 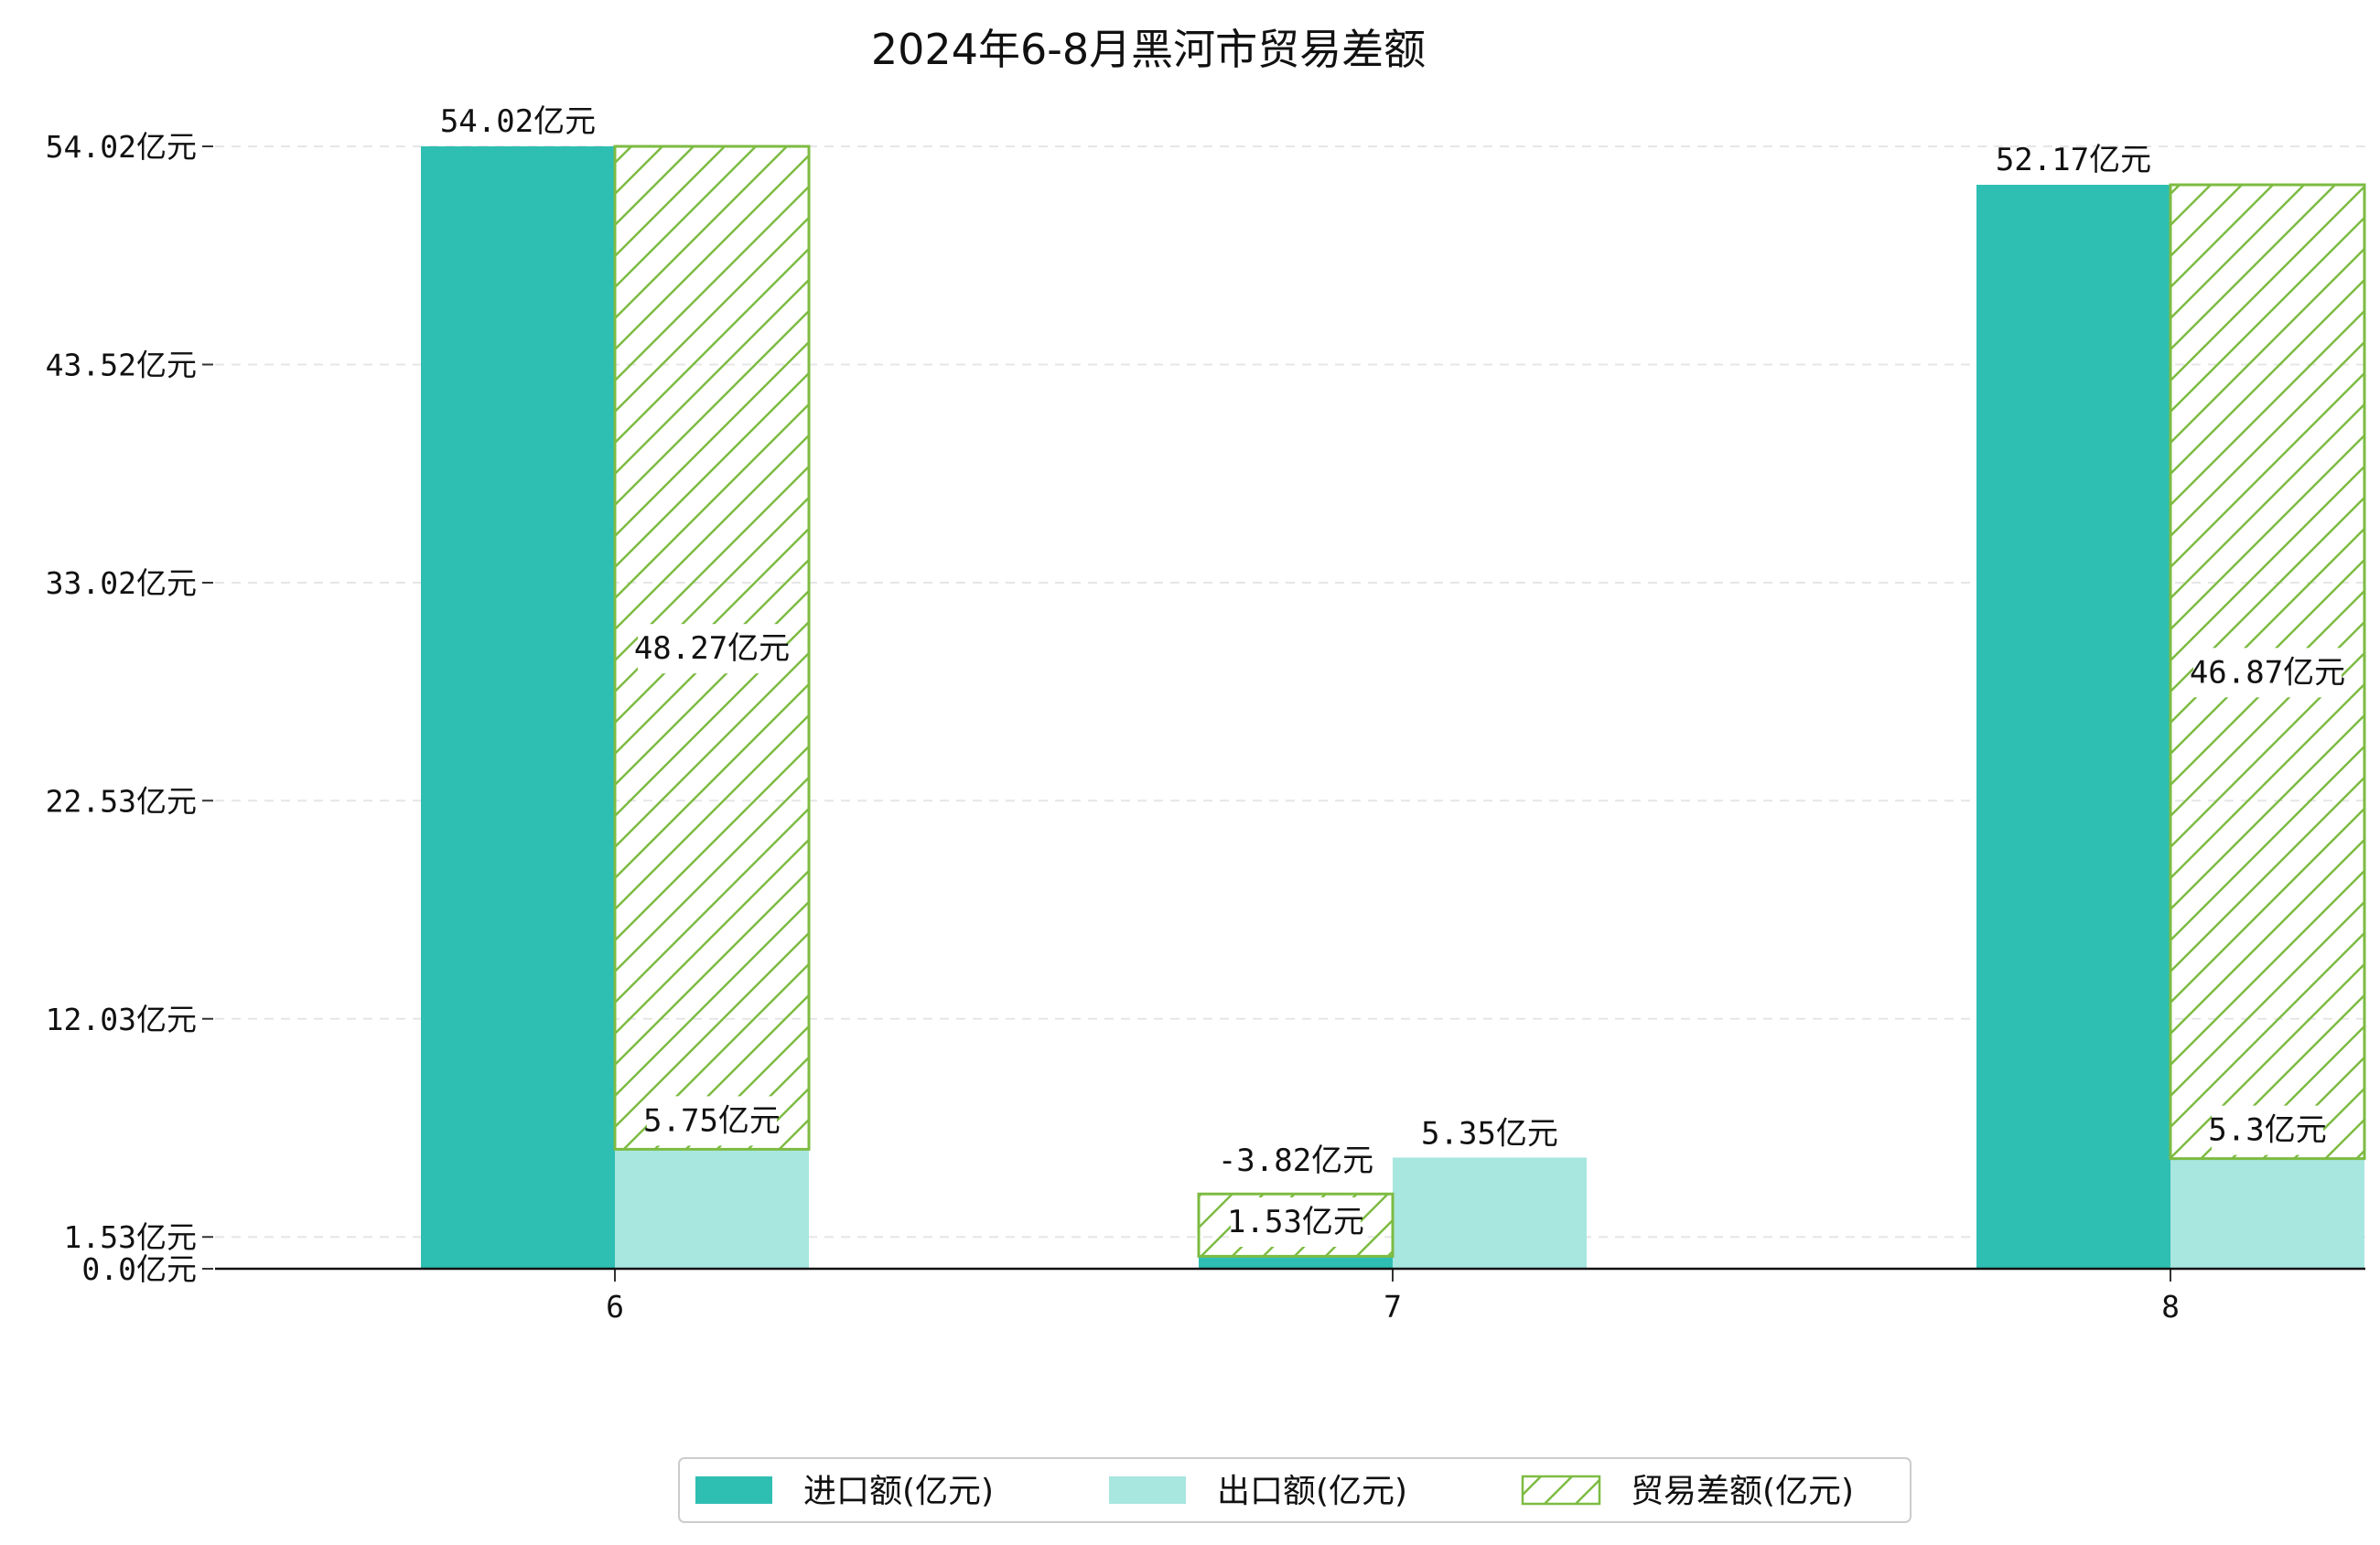 I want to click on y-tick-label: 43.52亿元, so click(x=121, y=364).